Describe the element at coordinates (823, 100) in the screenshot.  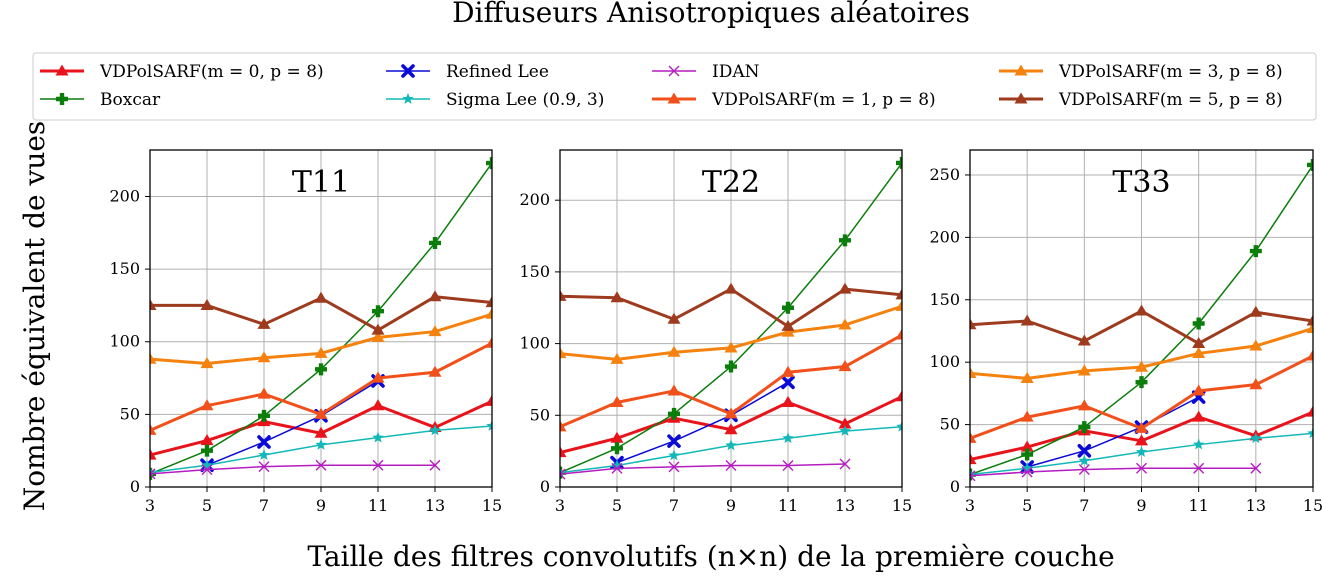
I see `legend-label: VDPolSARF(m = 1, p = 8)` at that location.